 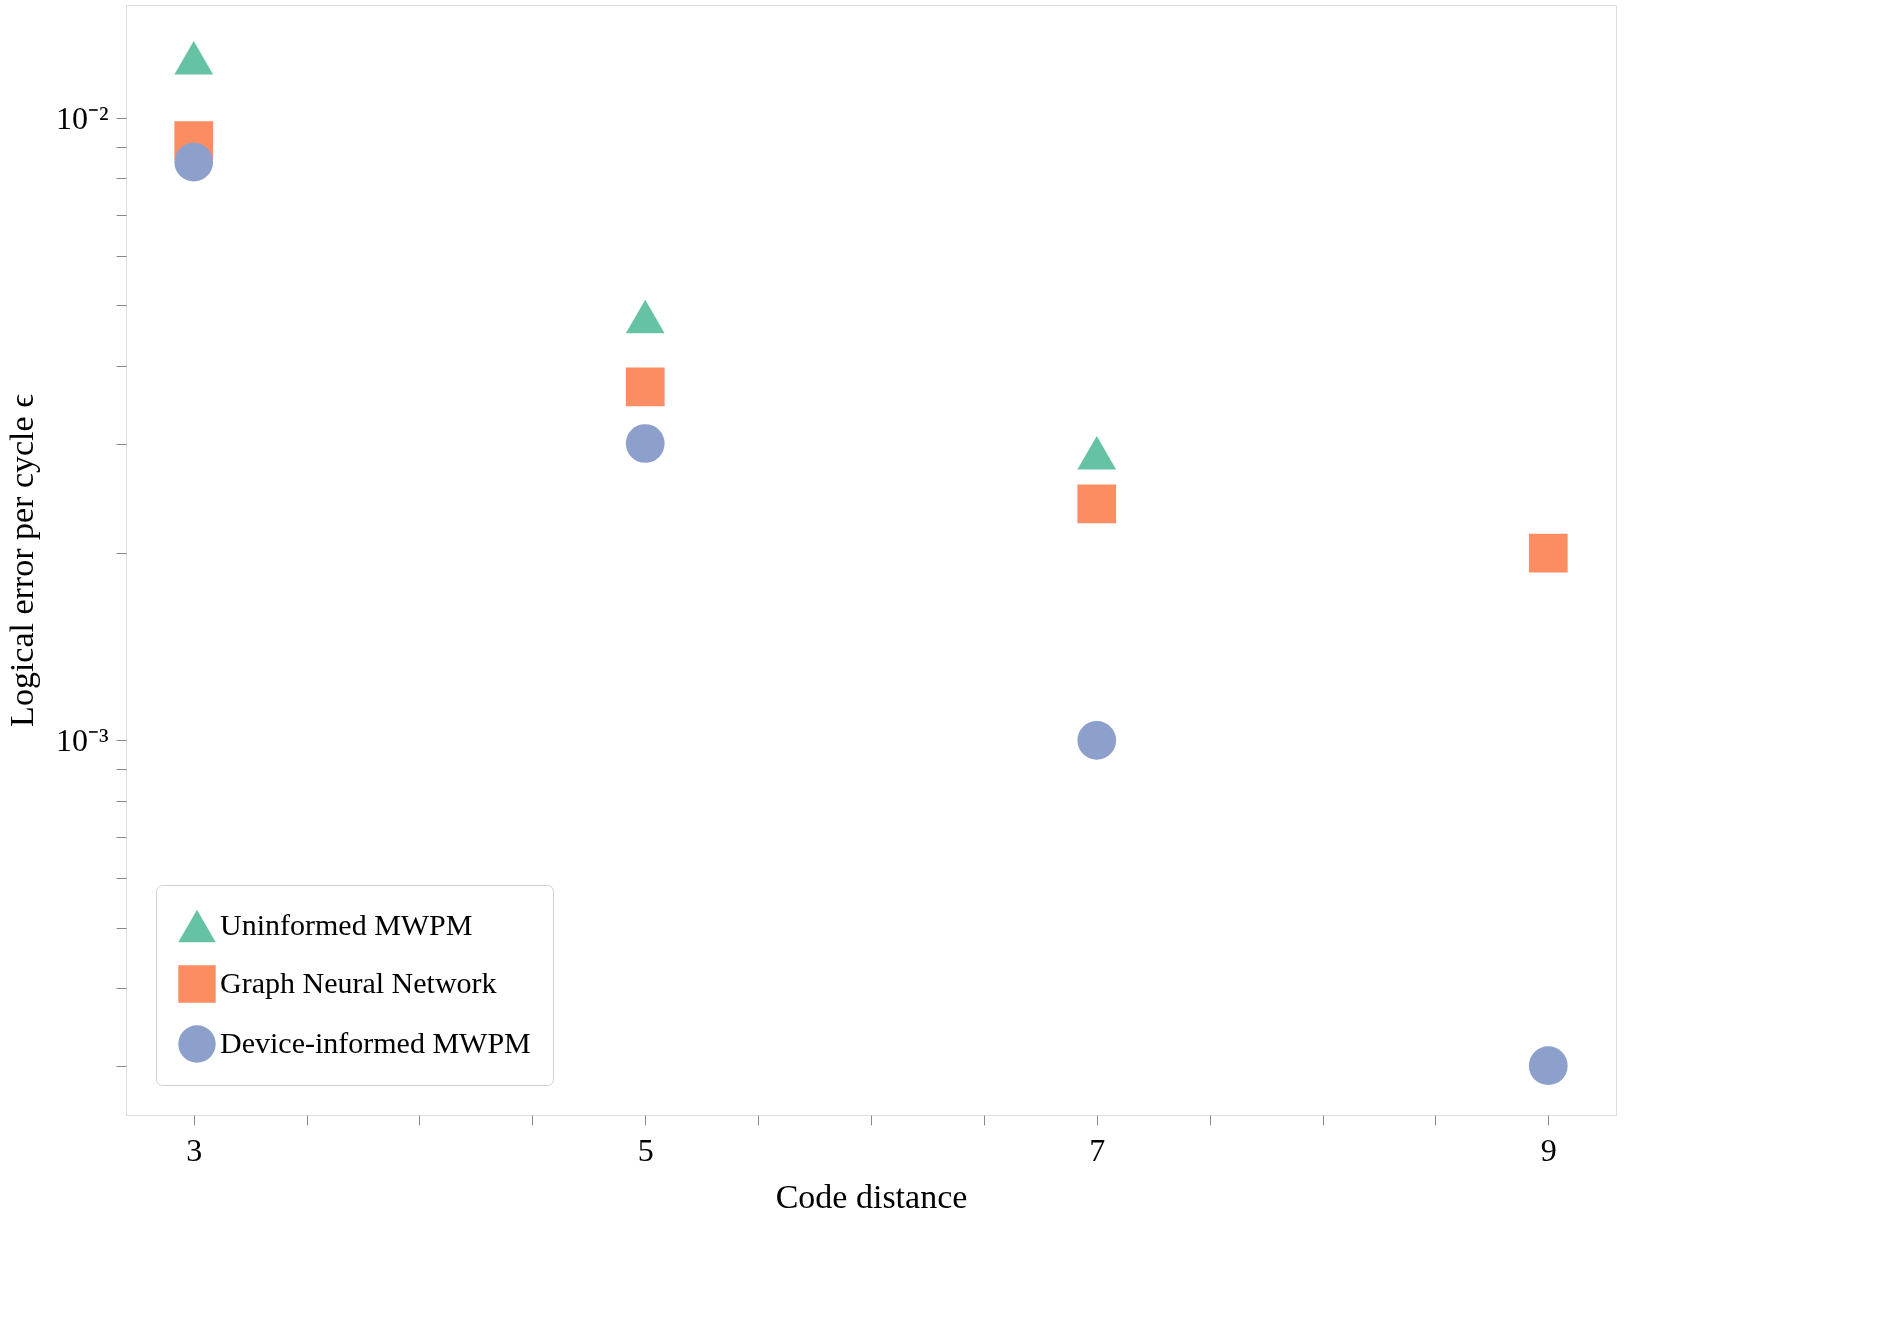 I want to click on legend-label: Uninformed MWPM, so click(x=346, y=924).